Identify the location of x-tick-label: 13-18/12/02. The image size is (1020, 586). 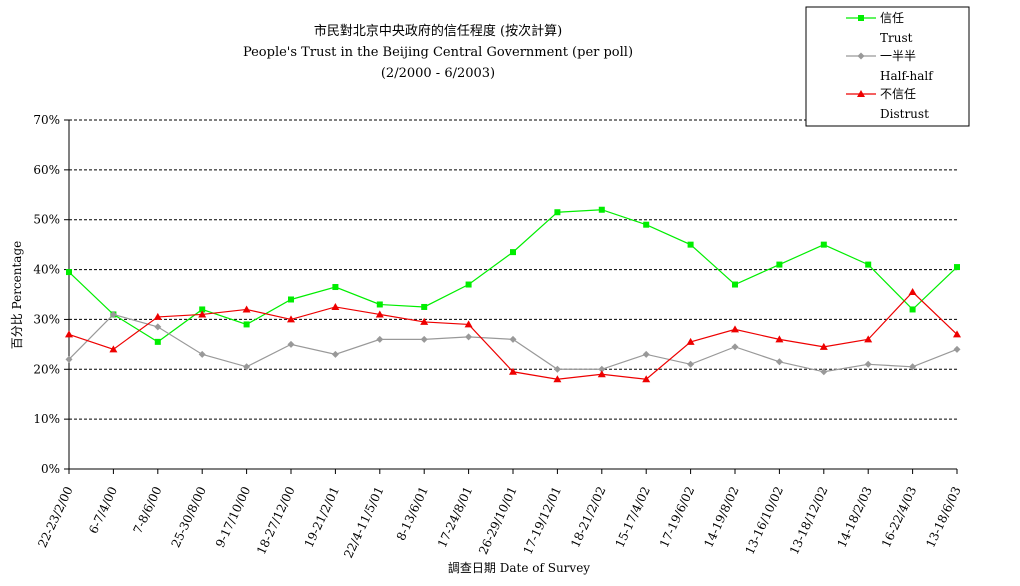
(809, 520).